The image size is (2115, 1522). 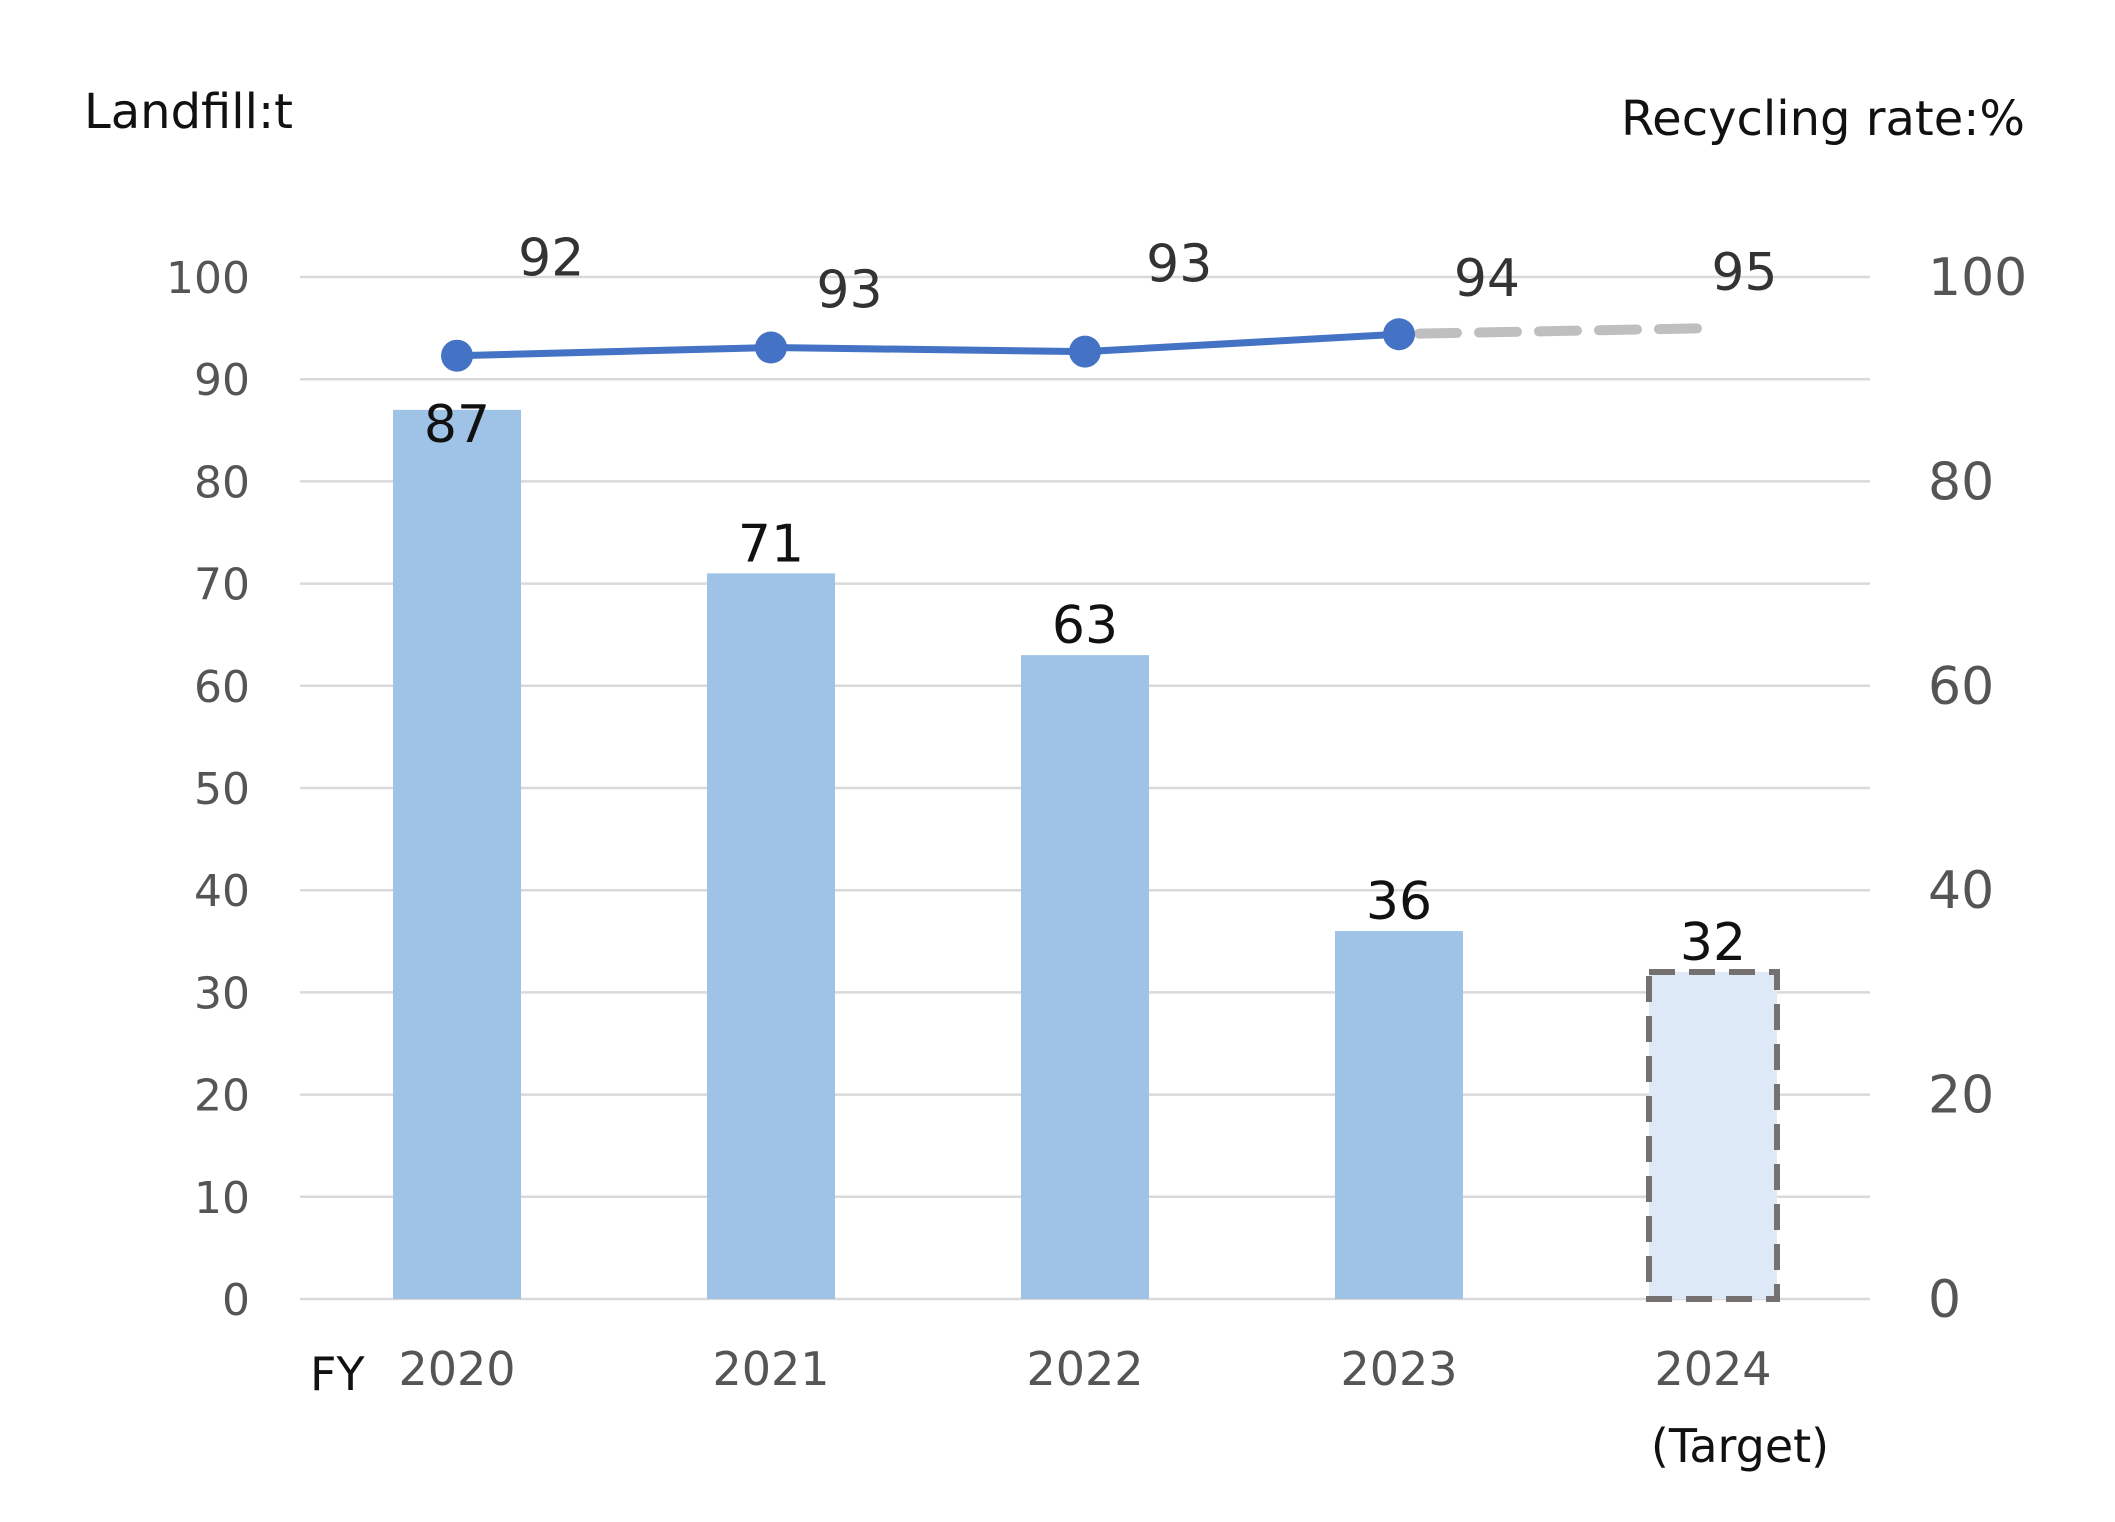 I want to click on right-tick-label: 100, so click(x=1977, y=278).